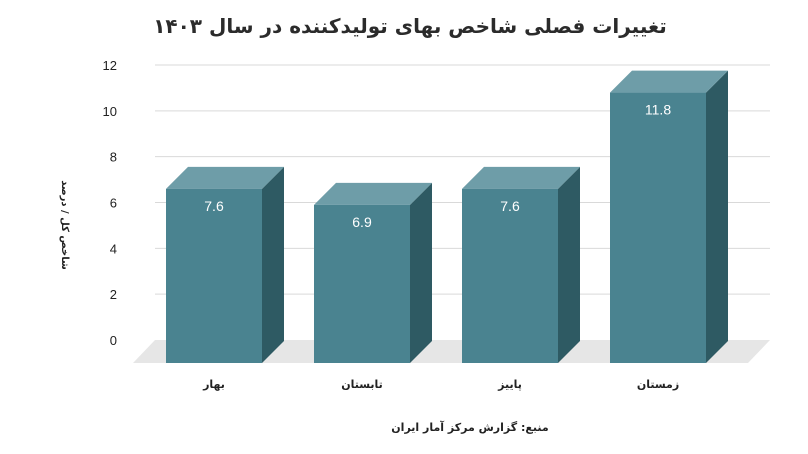 Image resolution: width=808 pixels, height=454 pixels. I want to click on x-category-label: زمستان, so click(658, 384).